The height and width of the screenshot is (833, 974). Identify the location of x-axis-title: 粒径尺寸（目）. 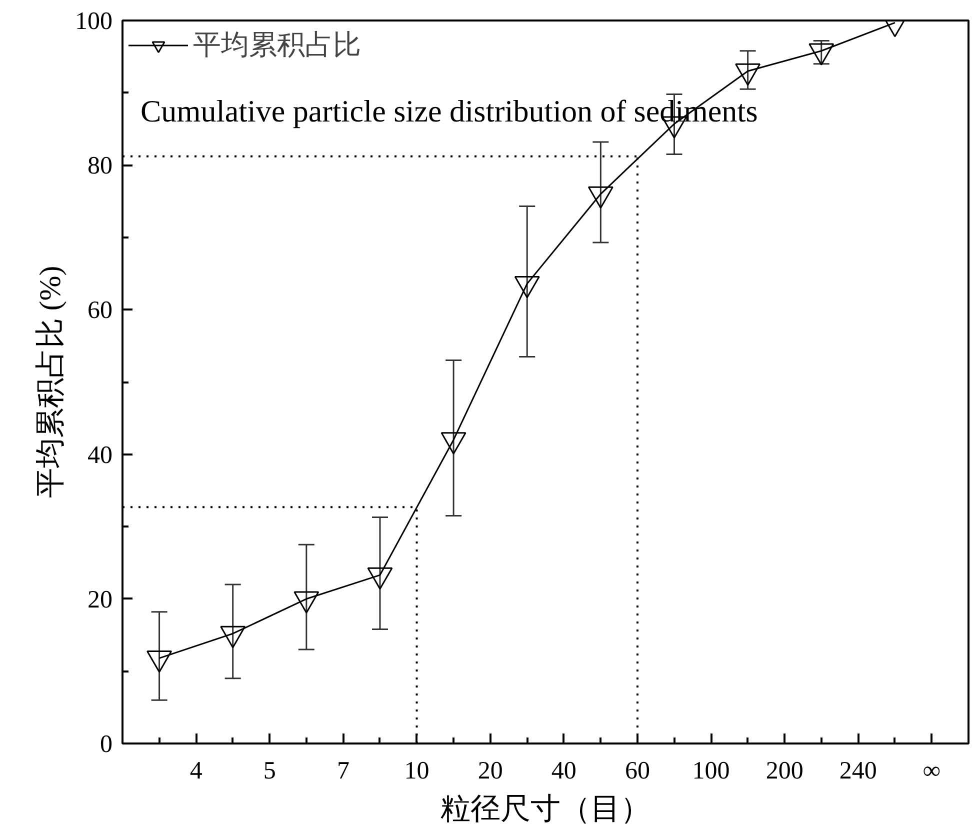
(545, 809).